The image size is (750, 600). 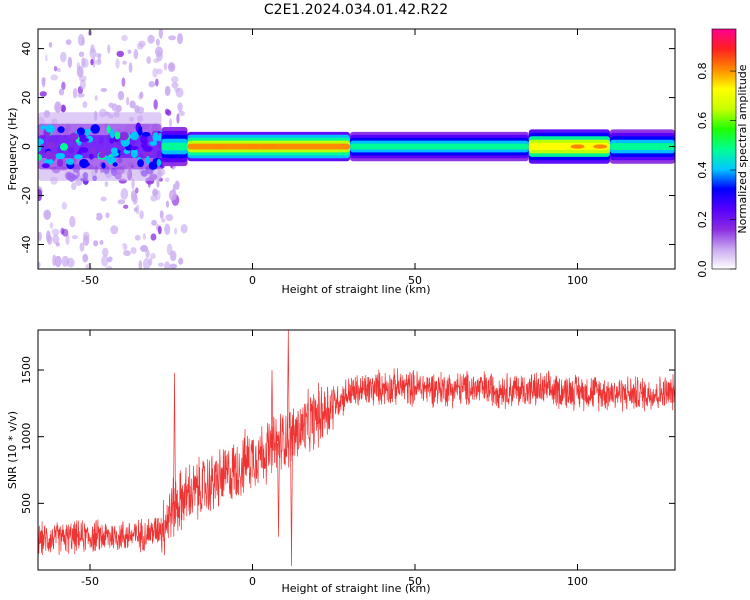 I want to click on spectrogram-y-tick-label: 40, so click(x=26, y=49).